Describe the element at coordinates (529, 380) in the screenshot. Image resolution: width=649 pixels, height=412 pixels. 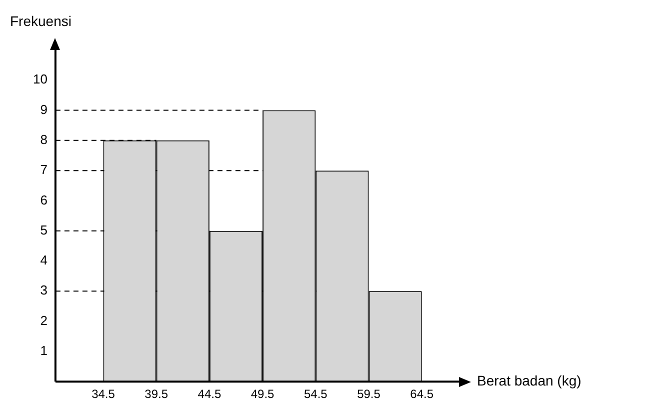
I see `x-axis-title: Berat badan (kg)` at that location.